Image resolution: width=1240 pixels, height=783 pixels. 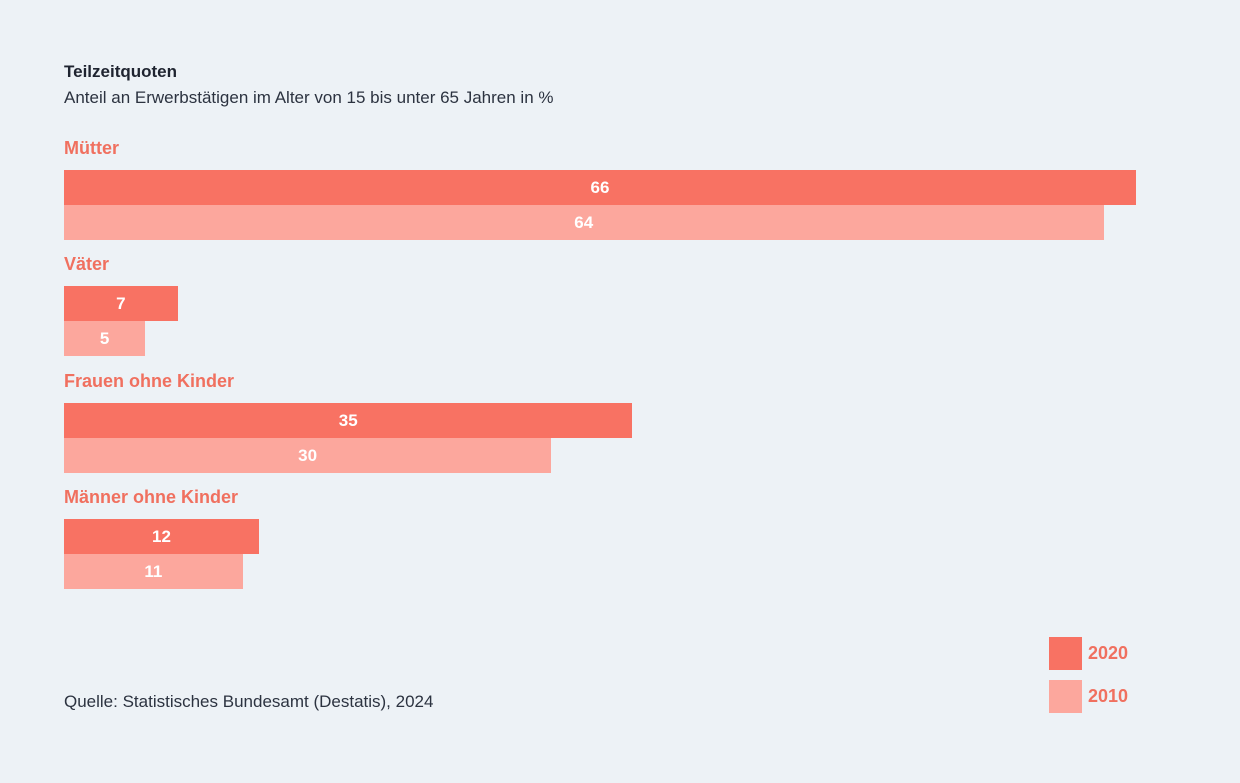 I want to click on data-label: 66, so click(x=600, y=187).